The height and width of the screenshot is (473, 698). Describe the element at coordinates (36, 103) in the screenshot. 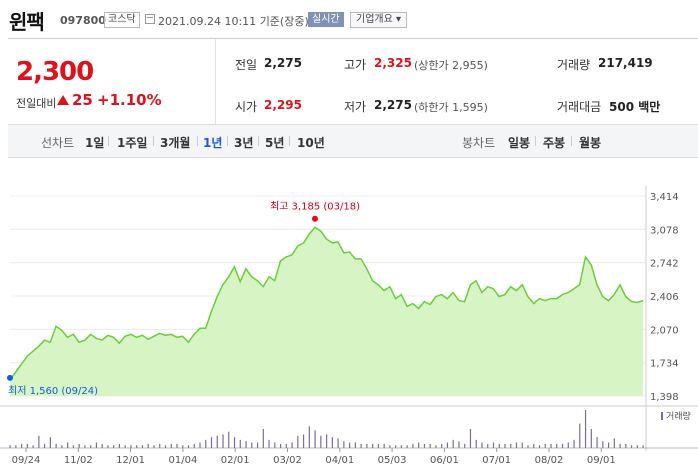

I see `change-label: 전일대비` at that location.